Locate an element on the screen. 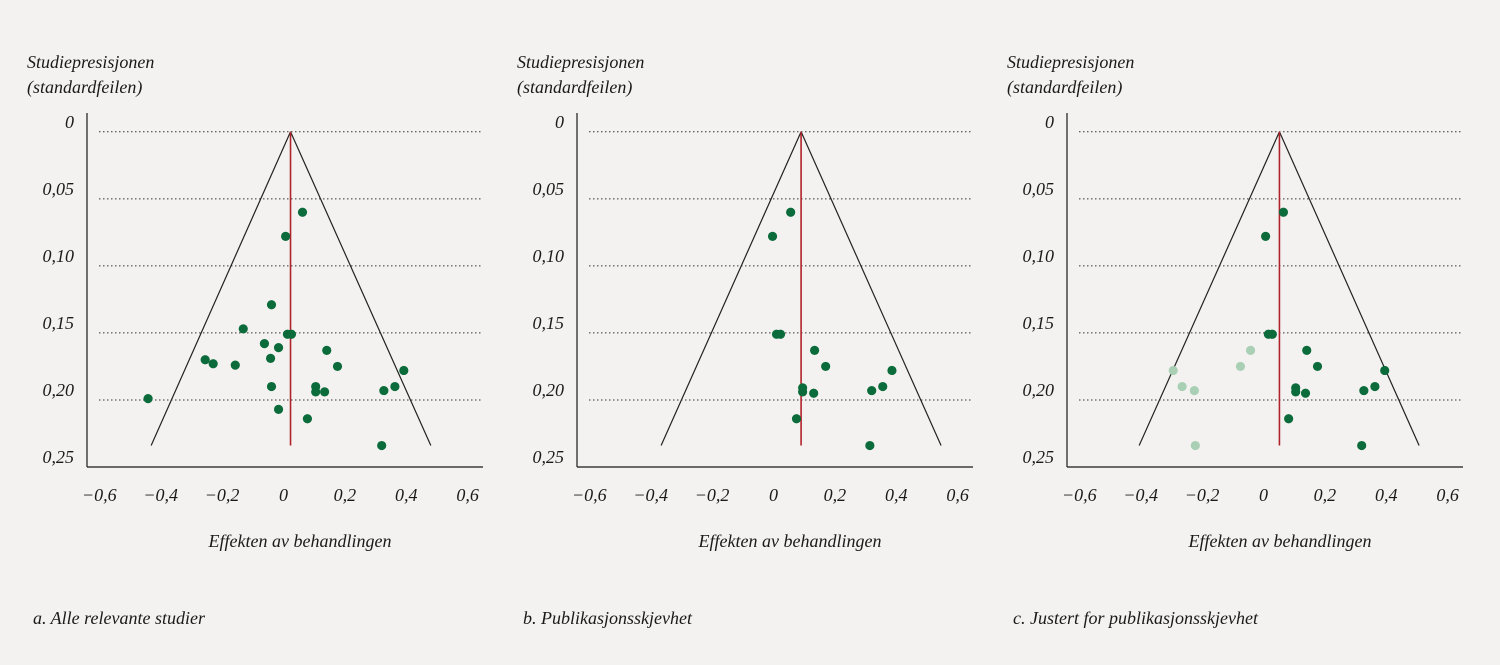 The height and width of the screenshot is (665, 1500). panel-caption: a. Alle relevante studier is located at coordinates (119, 618).